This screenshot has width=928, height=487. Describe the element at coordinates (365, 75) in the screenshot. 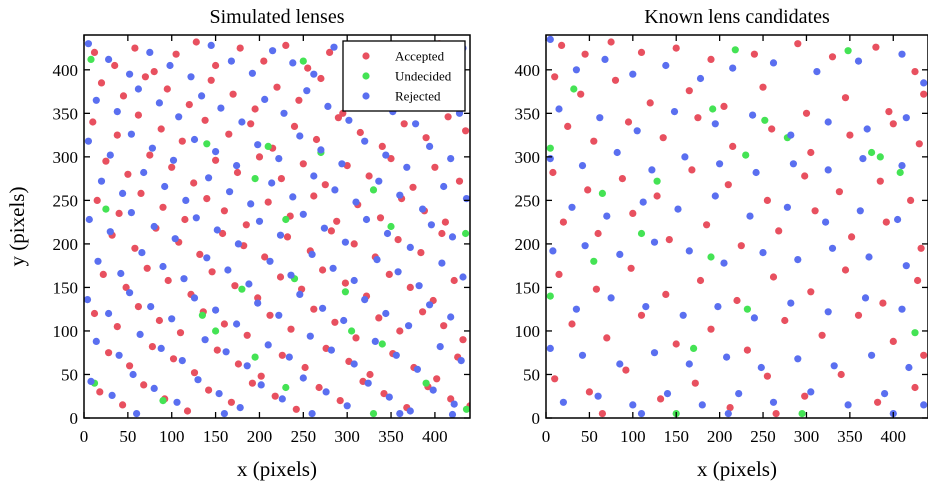

I see `legend-marker-undecided` at that location.